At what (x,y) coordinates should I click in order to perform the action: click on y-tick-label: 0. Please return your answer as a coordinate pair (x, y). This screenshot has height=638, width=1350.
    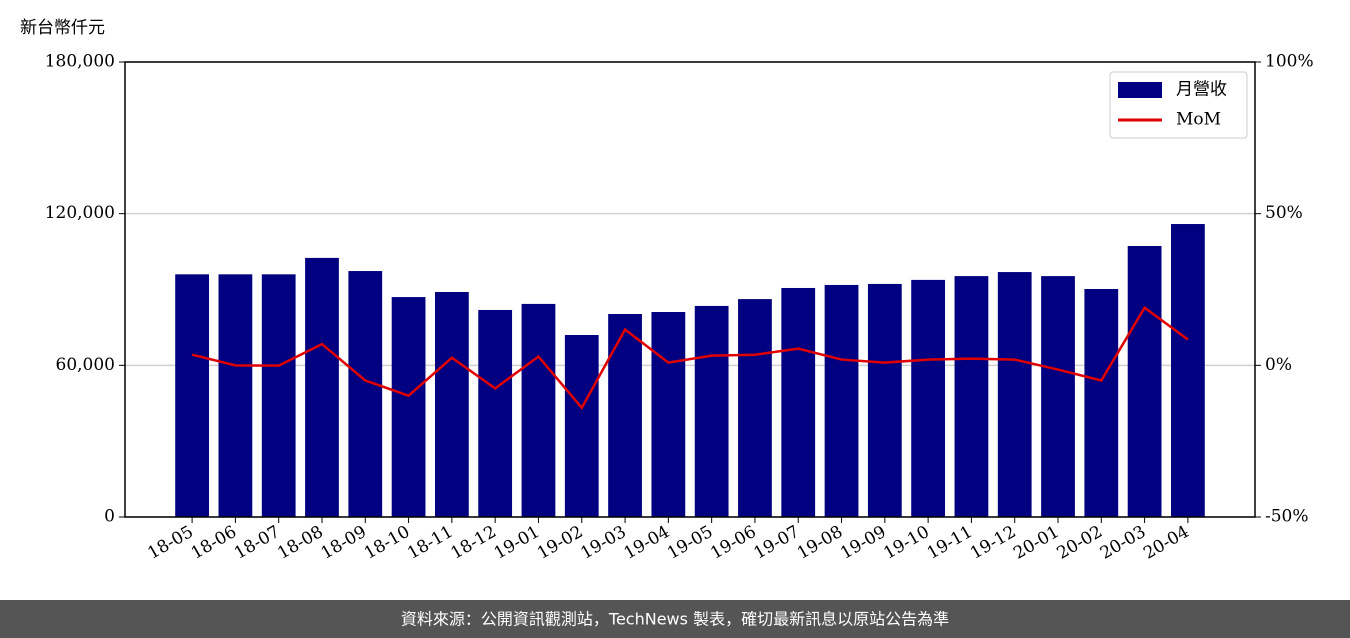
    Looking at the image, I should click on (109, 517).